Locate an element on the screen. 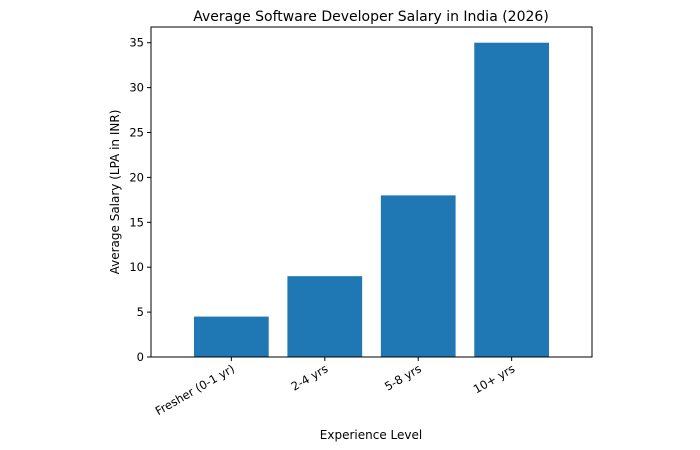 This screenshot has height=450, width=700. y-axis-label: Average Salary (LPA in INR) is located at coordinates (115, 192).